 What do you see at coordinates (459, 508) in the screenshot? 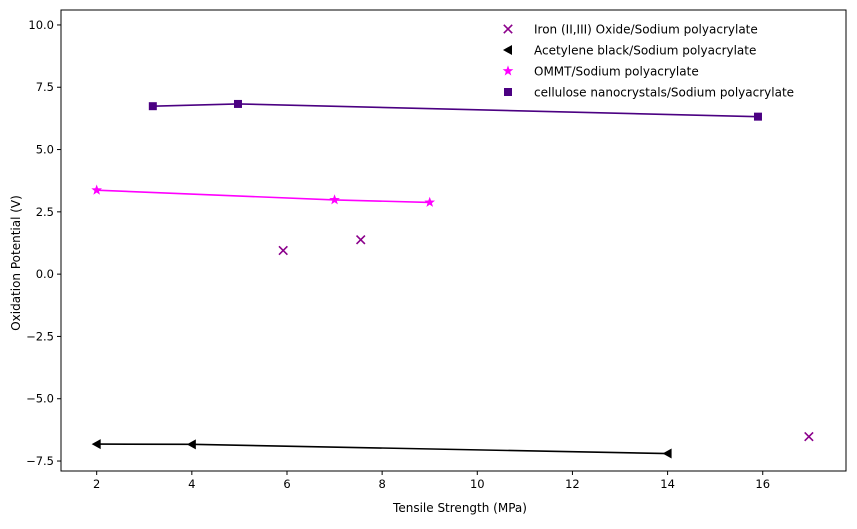
I see `x-axis-label: Tensile Strength (MPa)` at bounding box center [459, 508].